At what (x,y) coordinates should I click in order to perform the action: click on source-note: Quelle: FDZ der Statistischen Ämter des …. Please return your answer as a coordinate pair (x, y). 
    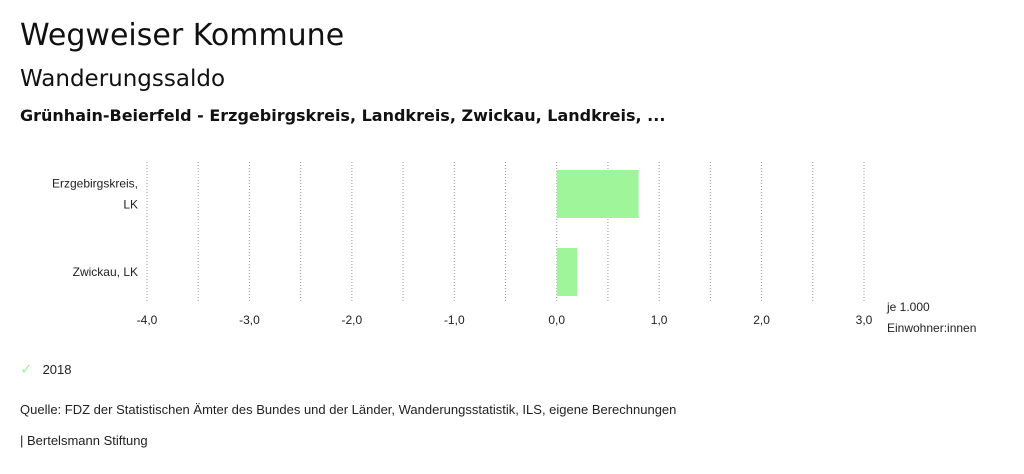
    Looking at the image, I should click on (348, 409).